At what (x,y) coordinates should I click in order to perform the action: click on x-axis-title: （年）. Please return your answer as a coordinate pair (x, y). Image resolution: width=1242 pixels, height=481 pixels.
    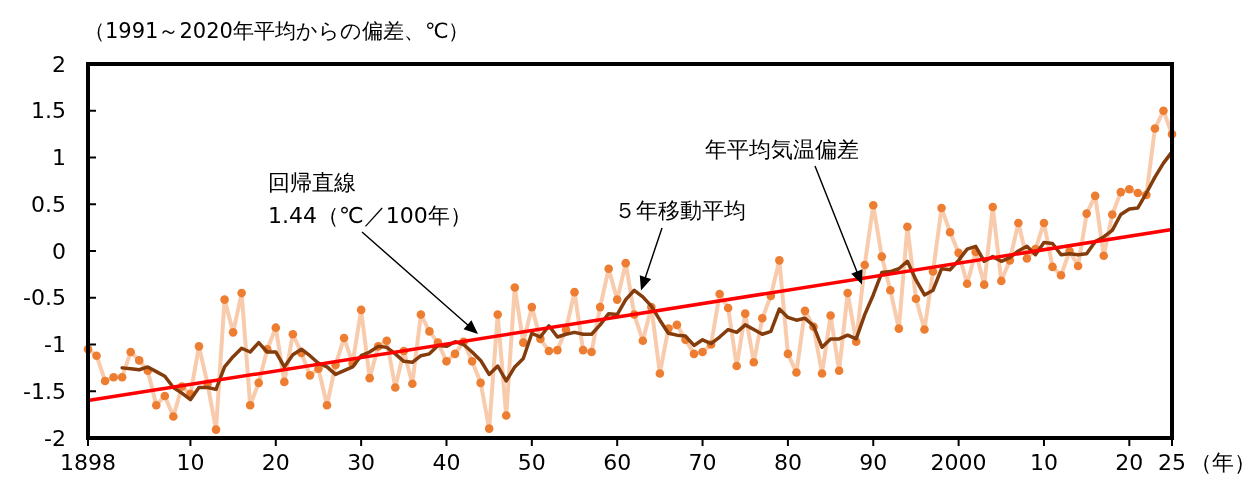
    Looking at the image, I should click on (1216, 462).